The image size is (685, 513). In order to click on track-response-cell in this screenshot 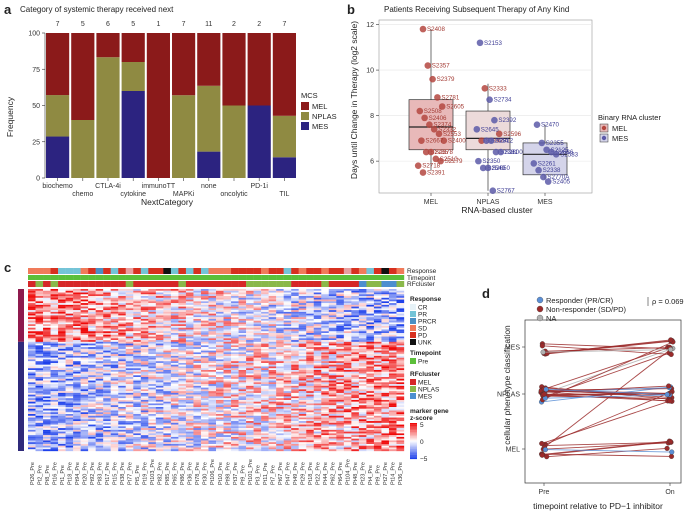, I will do `click(392, 271)`.